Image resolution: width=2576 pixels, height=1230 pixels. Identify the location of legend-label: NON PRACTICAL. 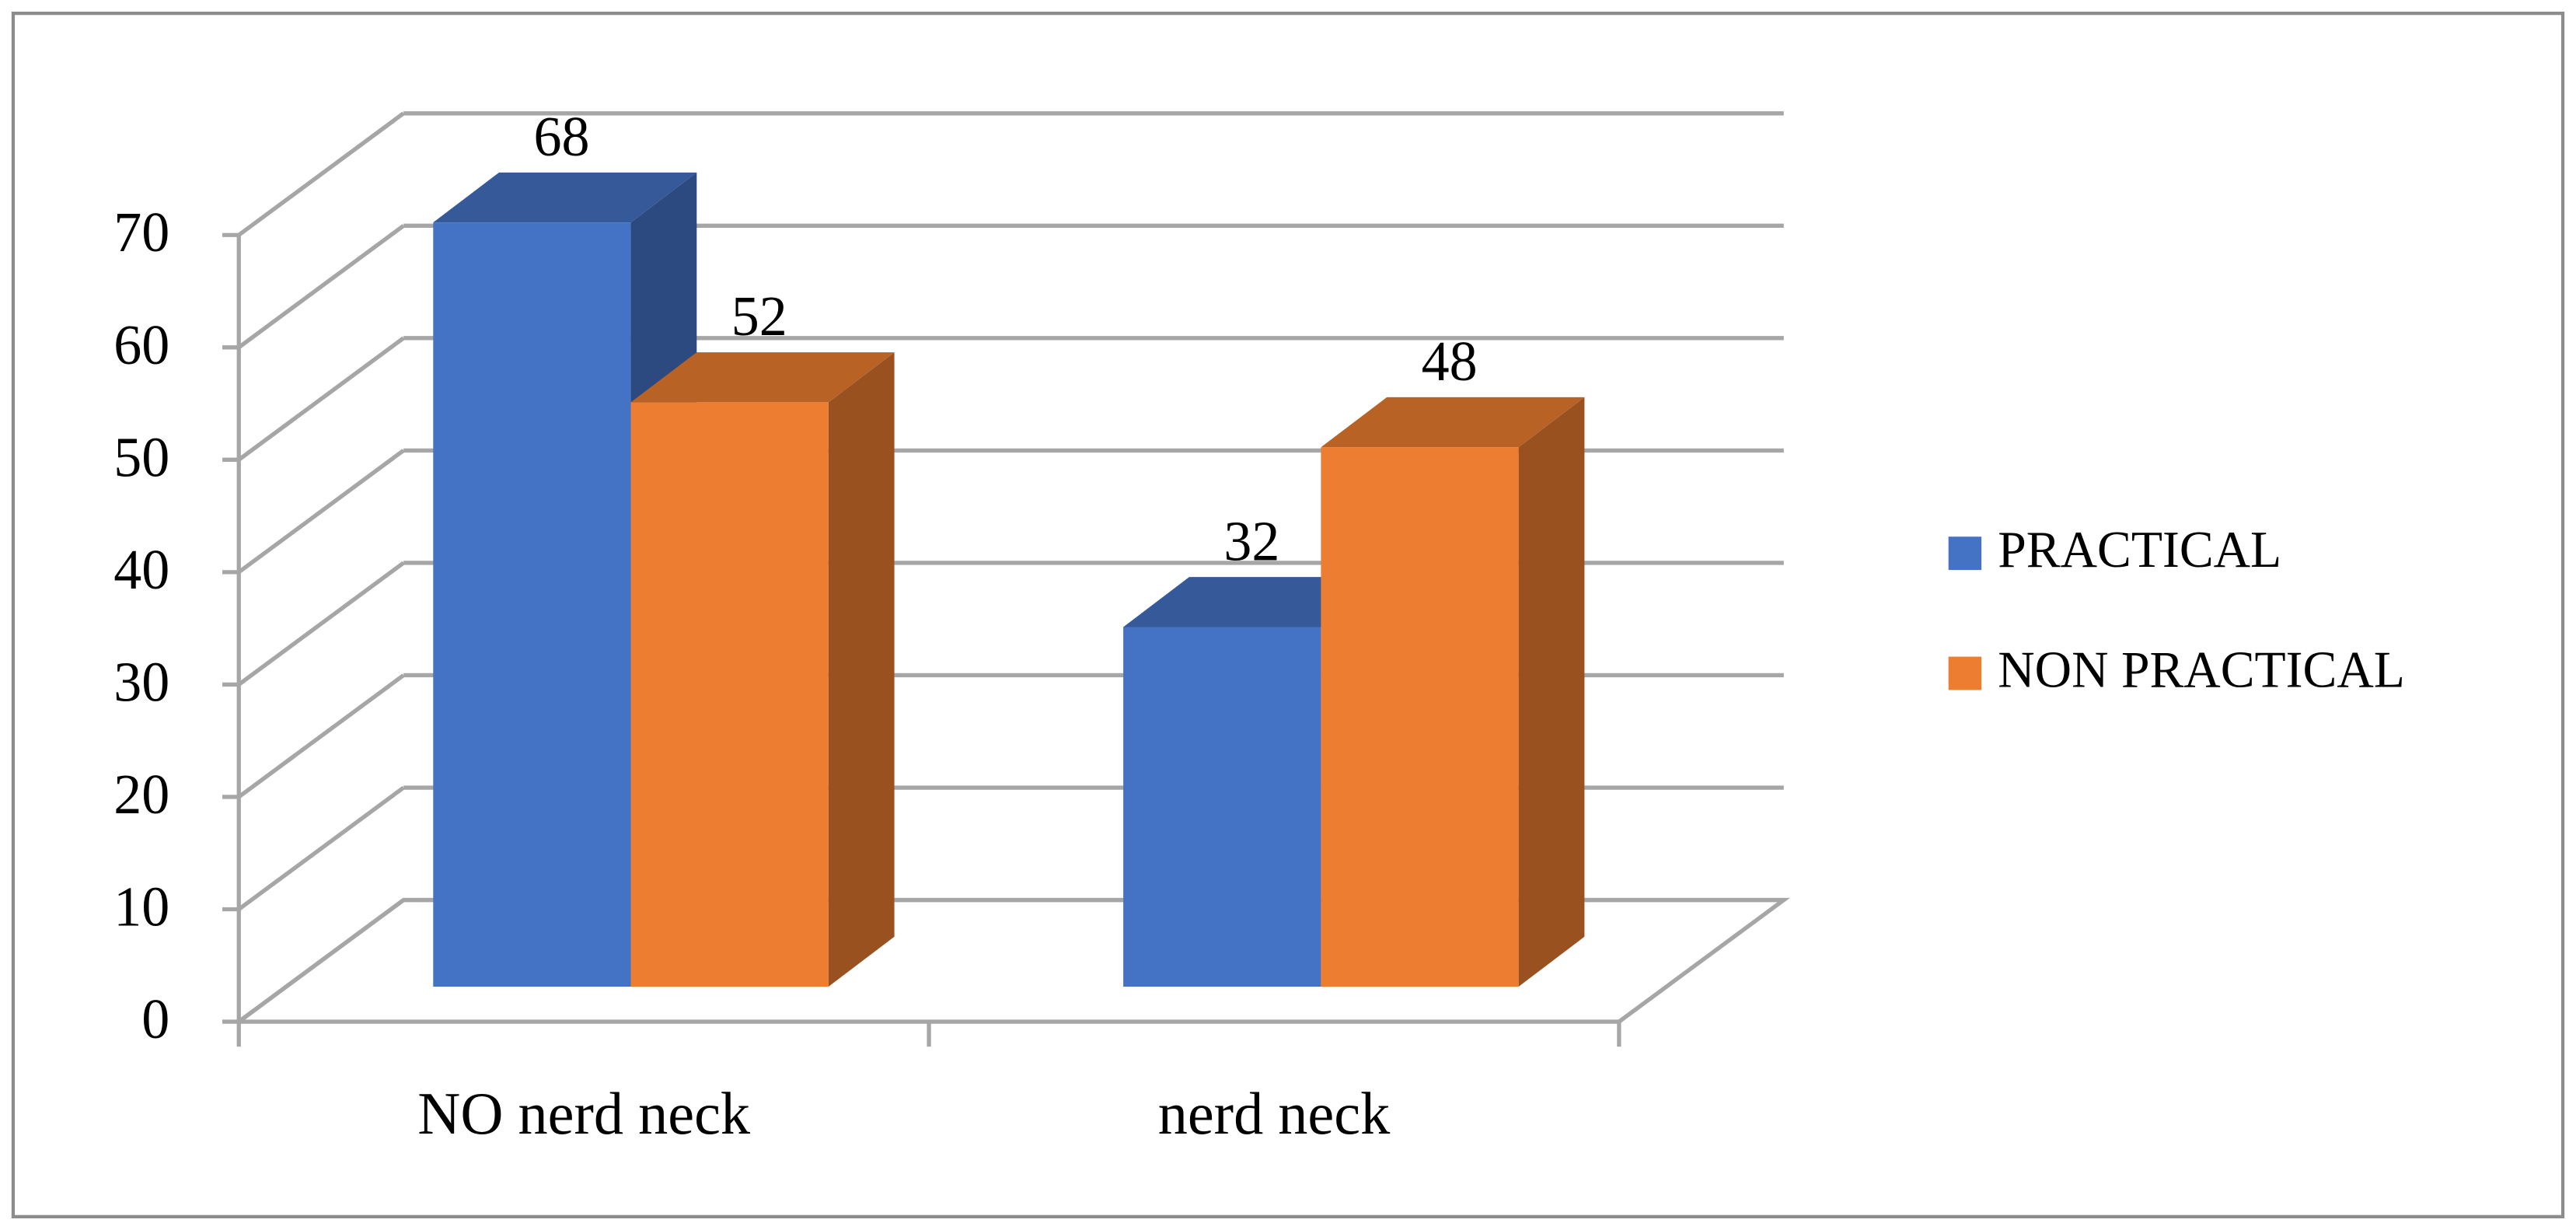
(2202, 670).